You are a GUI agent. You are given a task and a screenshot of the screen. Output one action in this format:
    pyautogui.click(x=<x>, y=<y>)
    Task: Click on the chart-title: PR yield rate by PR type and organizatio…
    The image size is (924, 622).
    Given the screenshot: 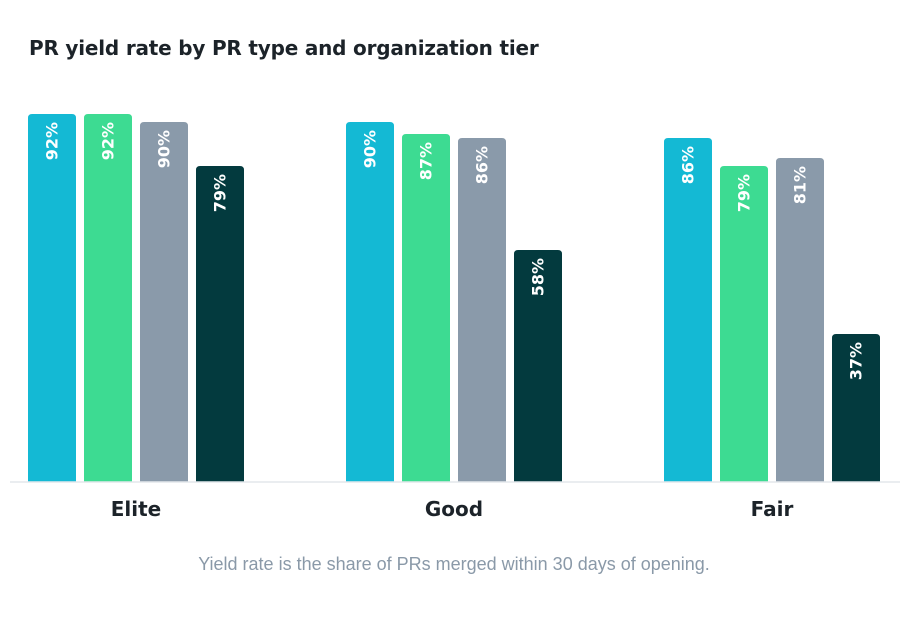 What is the action you would take?
    pyautogui.click(x=284, y=48)
    